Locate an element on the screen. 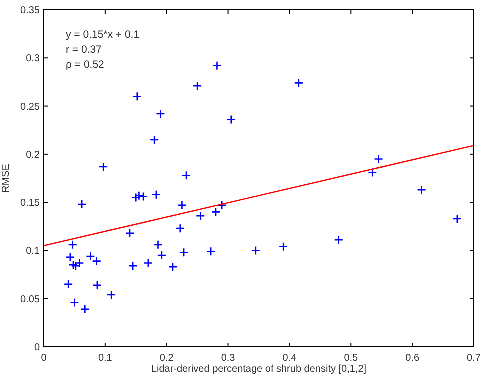  annotation: r = 0.37 is located at coordinates (84, 50).